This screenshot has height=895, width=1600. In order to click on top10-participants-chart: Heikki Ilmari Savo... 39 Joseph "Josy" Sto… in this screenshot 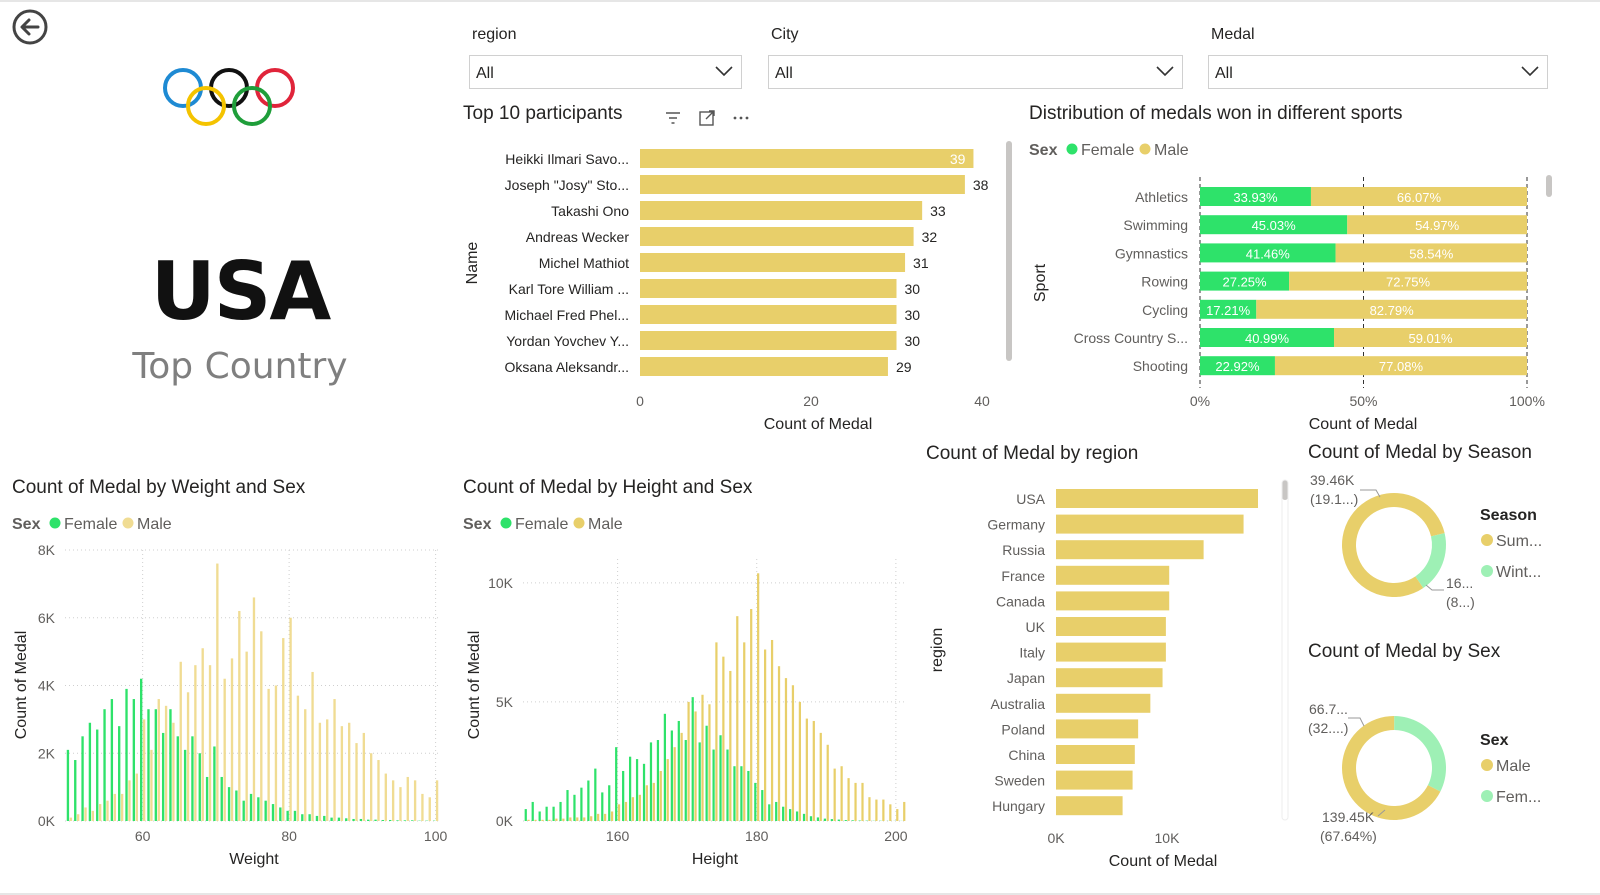, I will do `click(737, 287)`.